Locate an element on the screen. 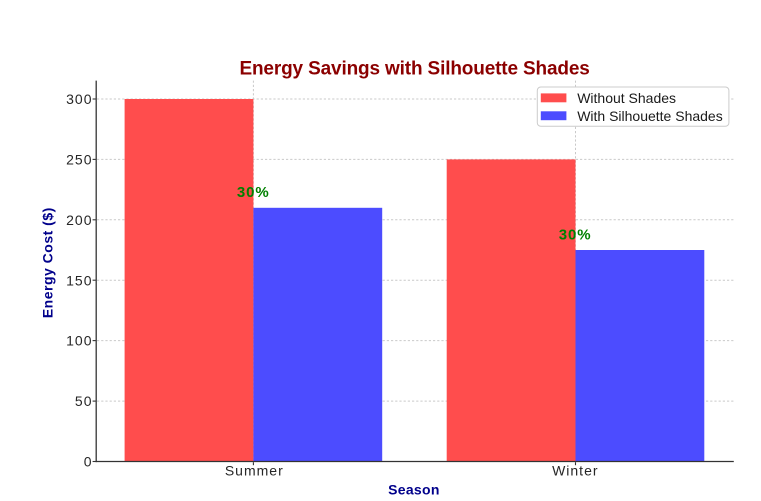 Image resolution: width=761 pixels, height=501 pixels. svg-text: 150 is located at coordinates (79, 280).